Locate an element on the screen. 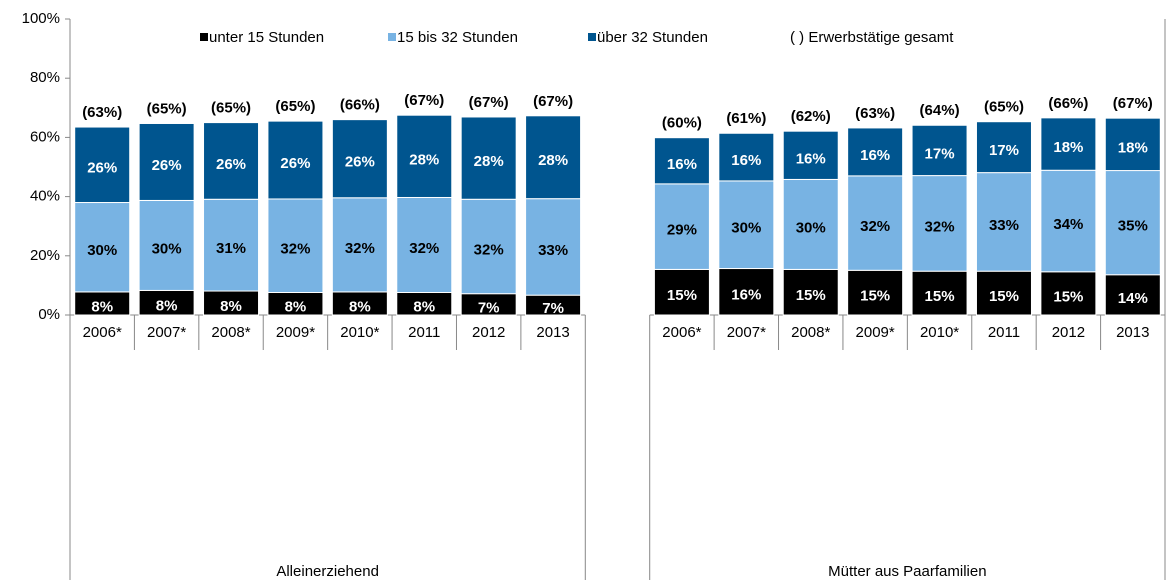  group-label: Mütter aus Paarfamilien is located at coordinates (907, 571).